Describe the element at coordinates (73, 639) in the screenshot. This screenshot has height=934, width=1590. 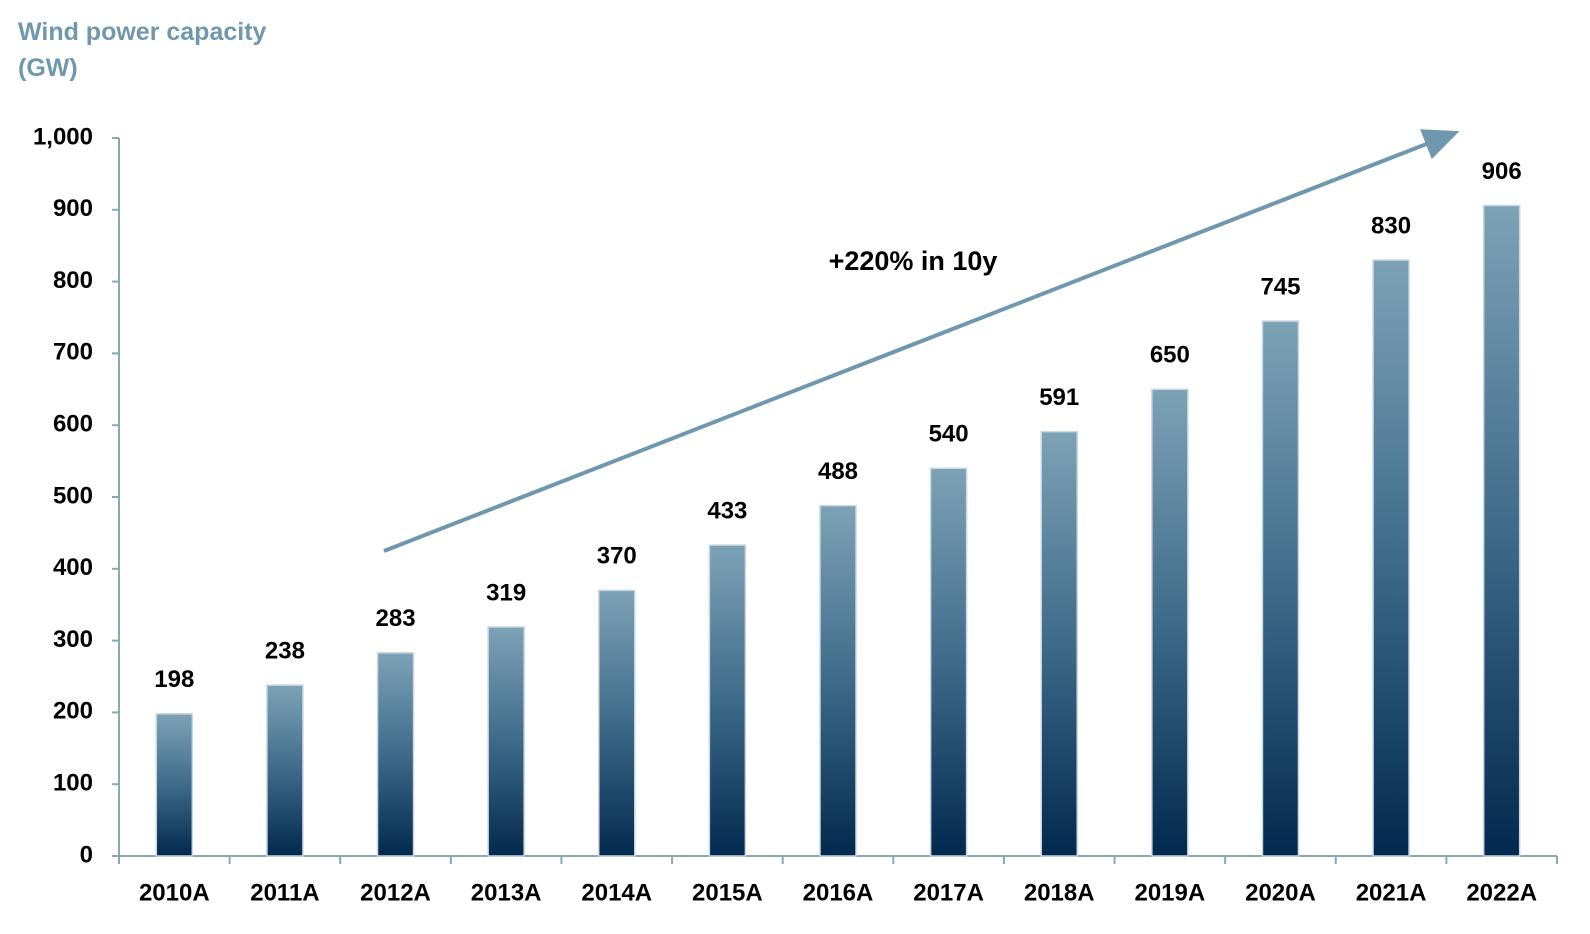
I see `y-tick-label: 300` at that location.